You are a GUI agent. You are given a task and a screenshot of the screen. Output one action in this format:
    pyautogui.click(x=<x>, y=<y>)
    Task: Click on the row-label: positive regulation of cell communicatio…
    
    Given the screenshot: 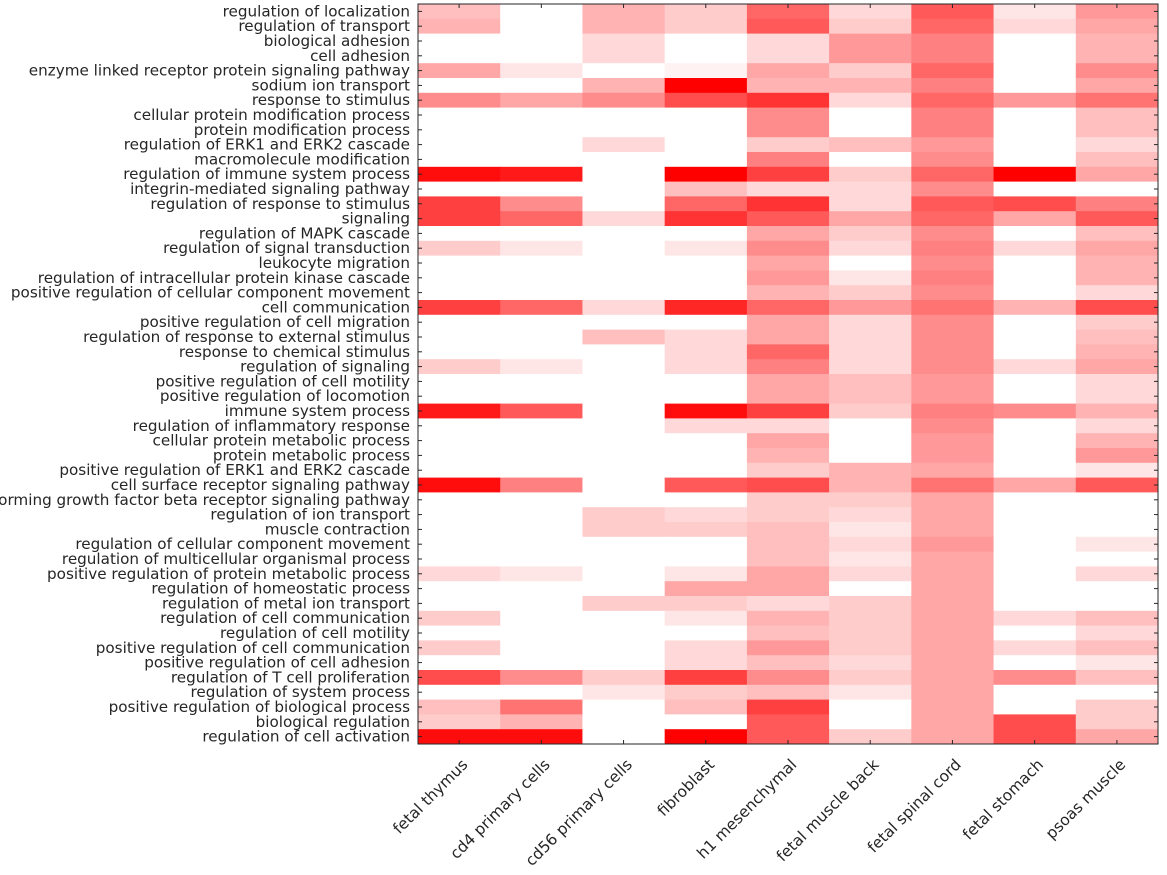 What is the action you would take?
    pyautogui.click(x=253, y=648)
    